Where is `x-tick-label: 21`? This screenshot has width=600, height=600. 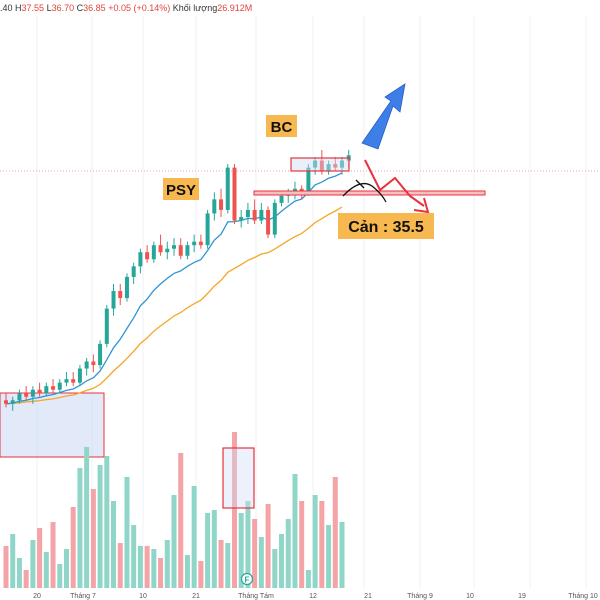 x-tick-label: 21 is located at coordinates (196, 596).